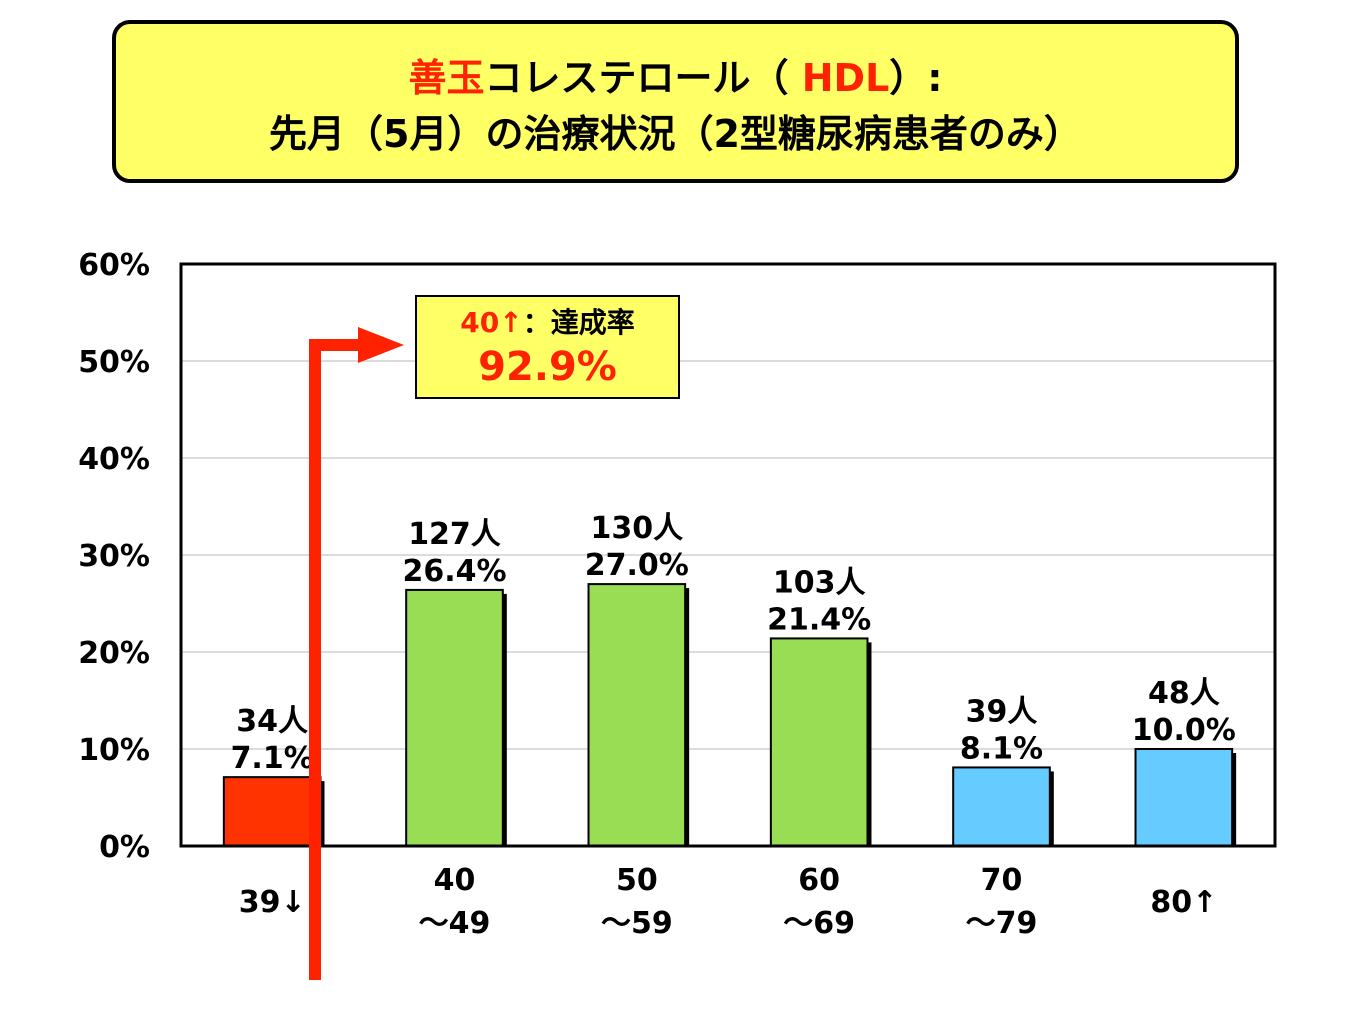  What do you see at coordinates (272, 902) in the screenshot?
I see `x-tick-label: 39↓` at bounding box center [272, 902].